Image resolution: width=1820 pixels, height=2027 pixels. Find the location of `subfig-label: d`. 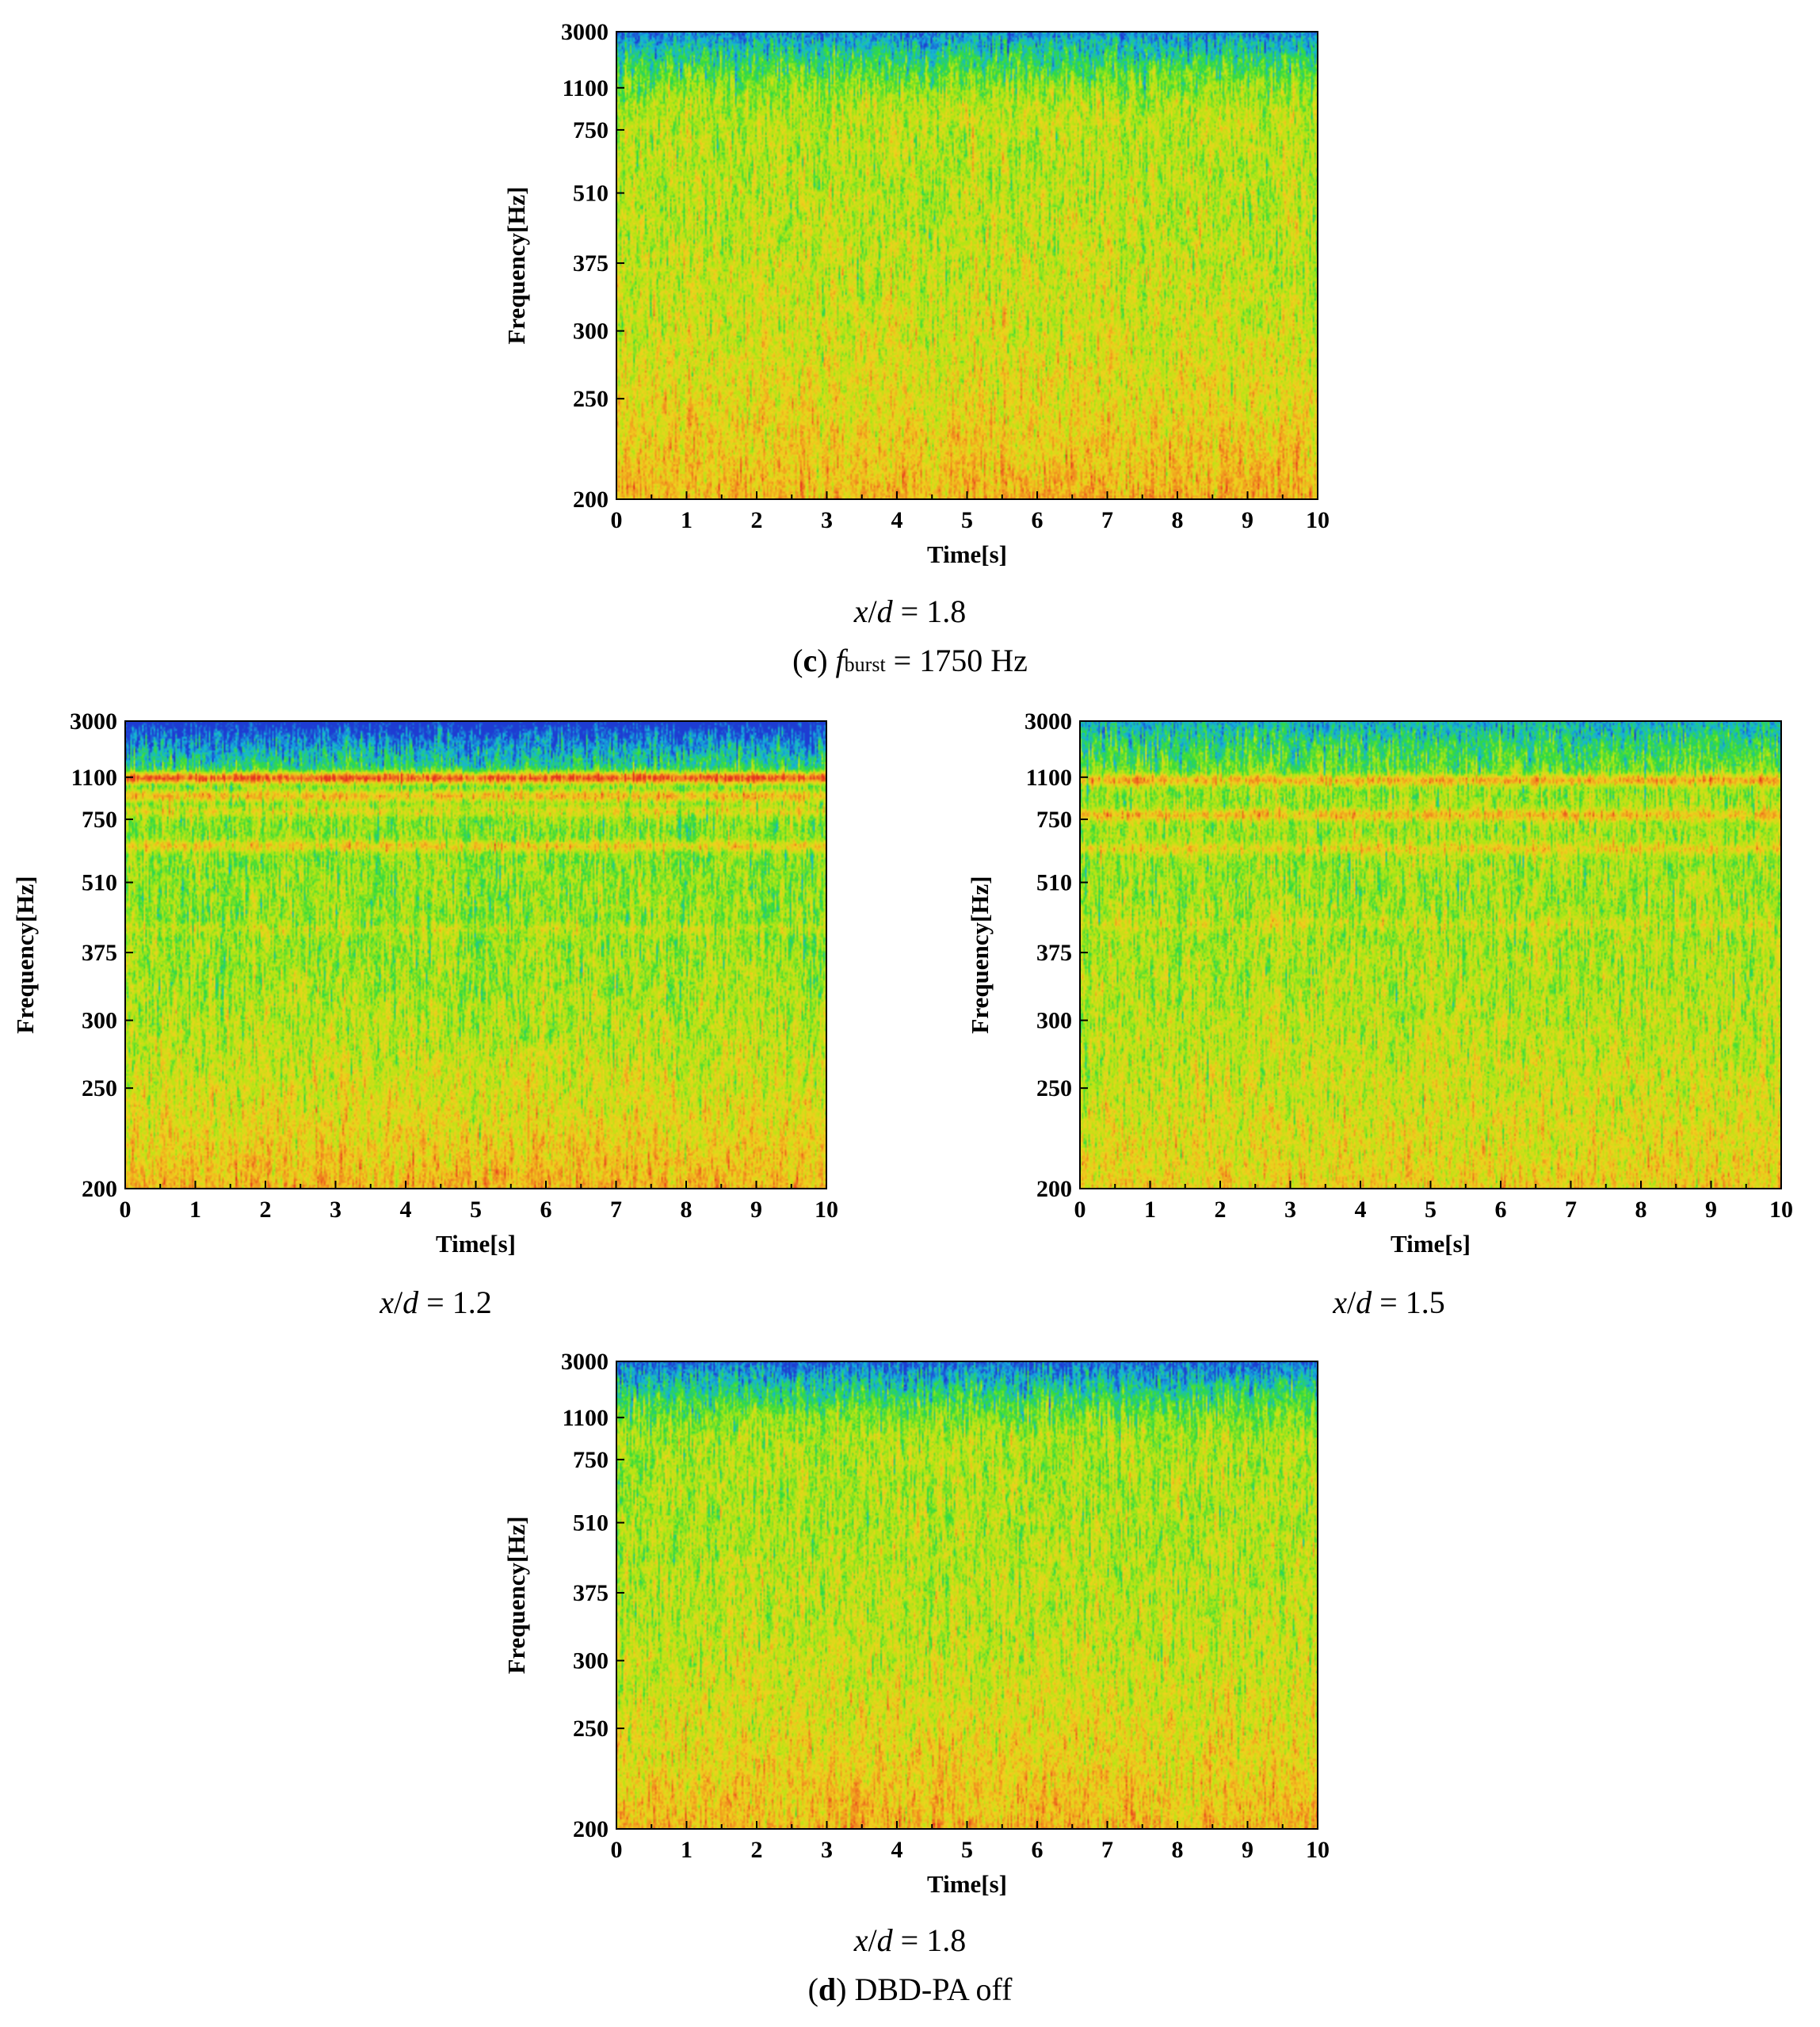

subfig-label: d is located at coordinates (827, 1989).